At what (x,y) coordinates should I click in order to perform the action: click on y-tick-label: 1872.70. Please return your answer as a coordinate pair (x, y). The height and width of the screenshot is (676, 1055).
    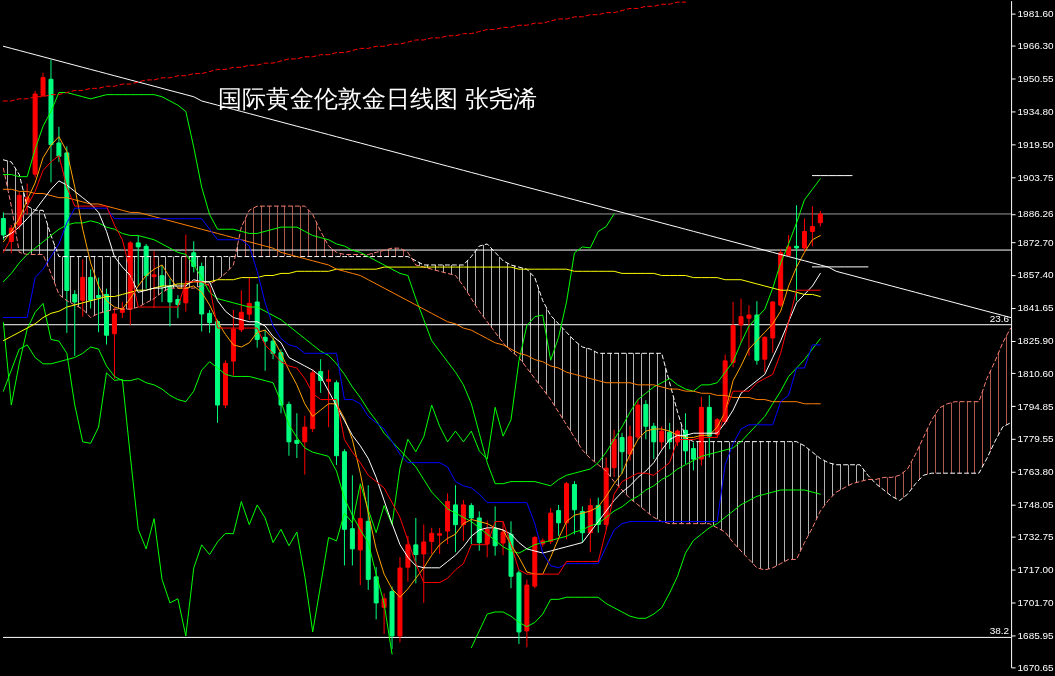
    Looking at the image, I should click on (1036, 242).